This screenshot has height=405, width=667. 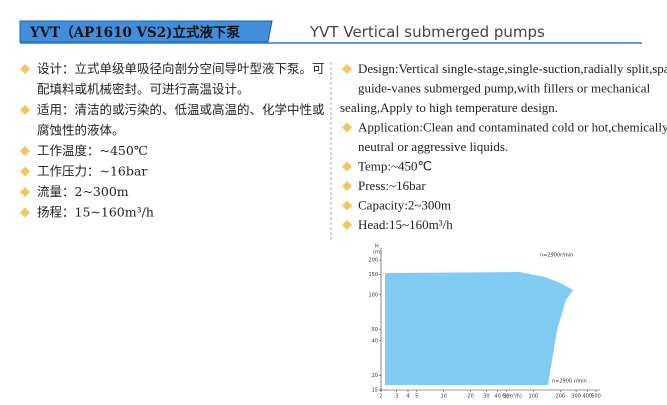 I want to click on title-en: YVT Vertical submerged pumps, so click(x=427, y=32).